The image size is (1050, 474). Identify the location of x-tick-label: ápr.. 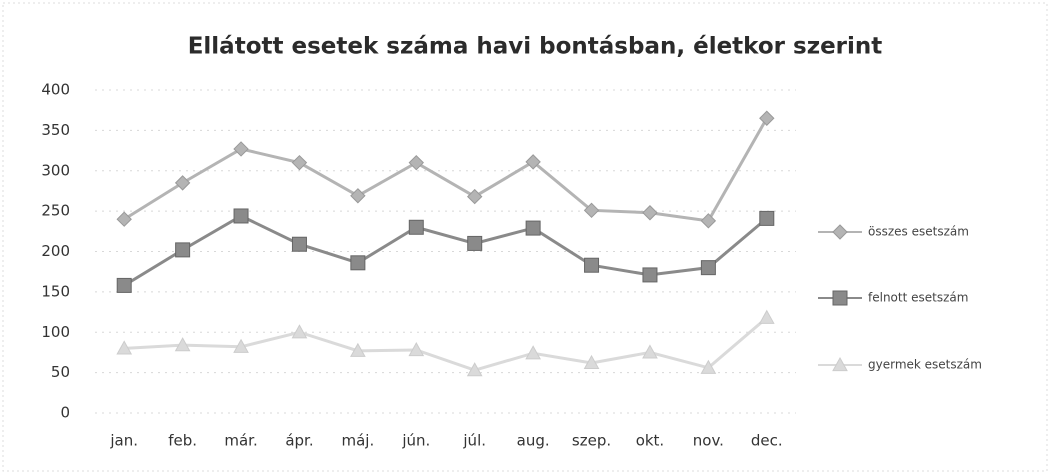
(299, 441).